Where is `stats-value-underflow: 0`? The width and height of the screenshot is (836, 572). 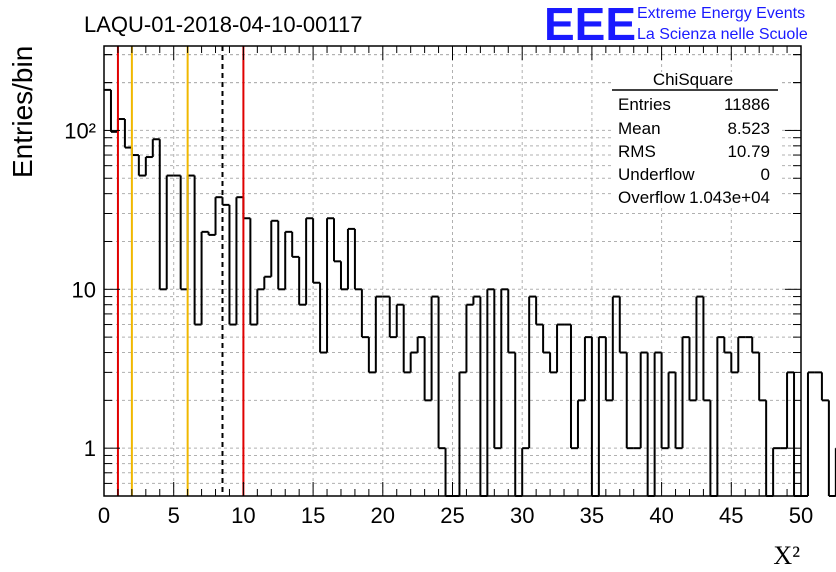
stats-value-underflow: 0 is located at coordinates (765, 174).